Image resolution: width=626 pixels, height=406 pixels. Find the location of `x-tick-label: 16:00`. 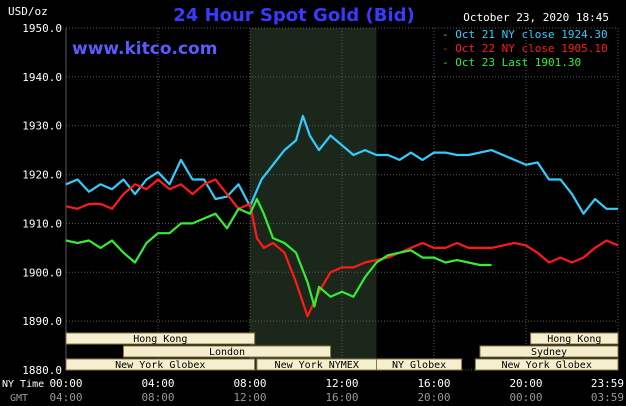

x-tick-label: 16:00 is located at coordinates (433, 383).